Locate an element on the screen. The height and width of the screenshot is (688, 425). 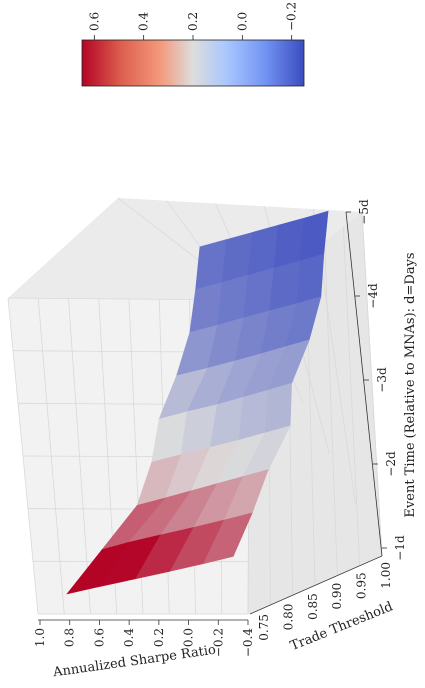
z-tick-label: 0.2 is located at coordinates (159, 637).